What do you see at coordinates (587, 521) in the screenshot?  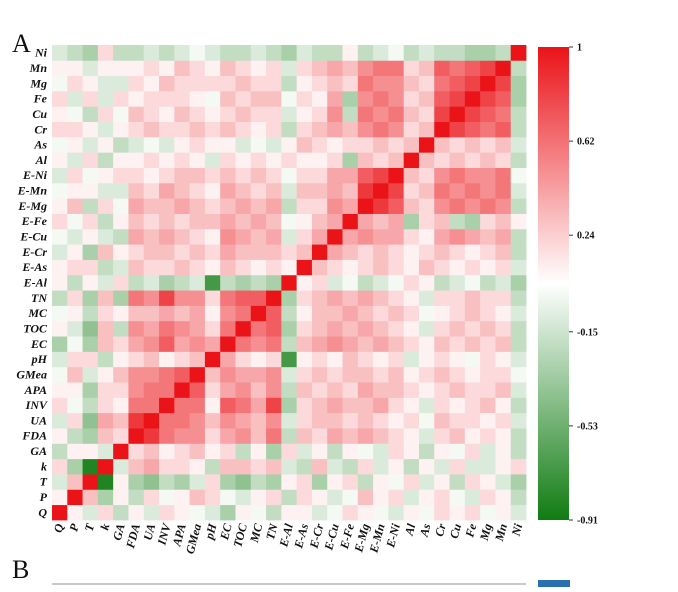 I see `colorbar-tick-label: -0.91` at bounding box center [587, 521].